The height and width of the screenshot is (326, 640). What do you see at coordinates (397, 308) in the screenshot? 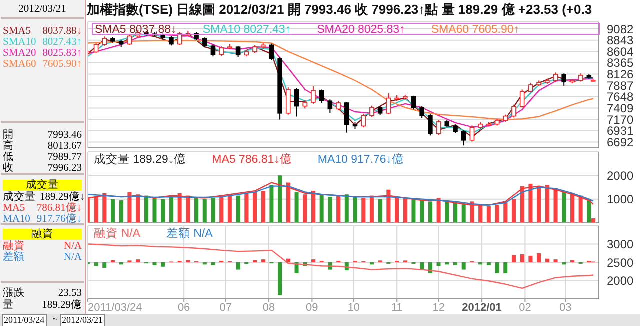
I see `x-tick-label: 11` at bounding box center [397, 308].